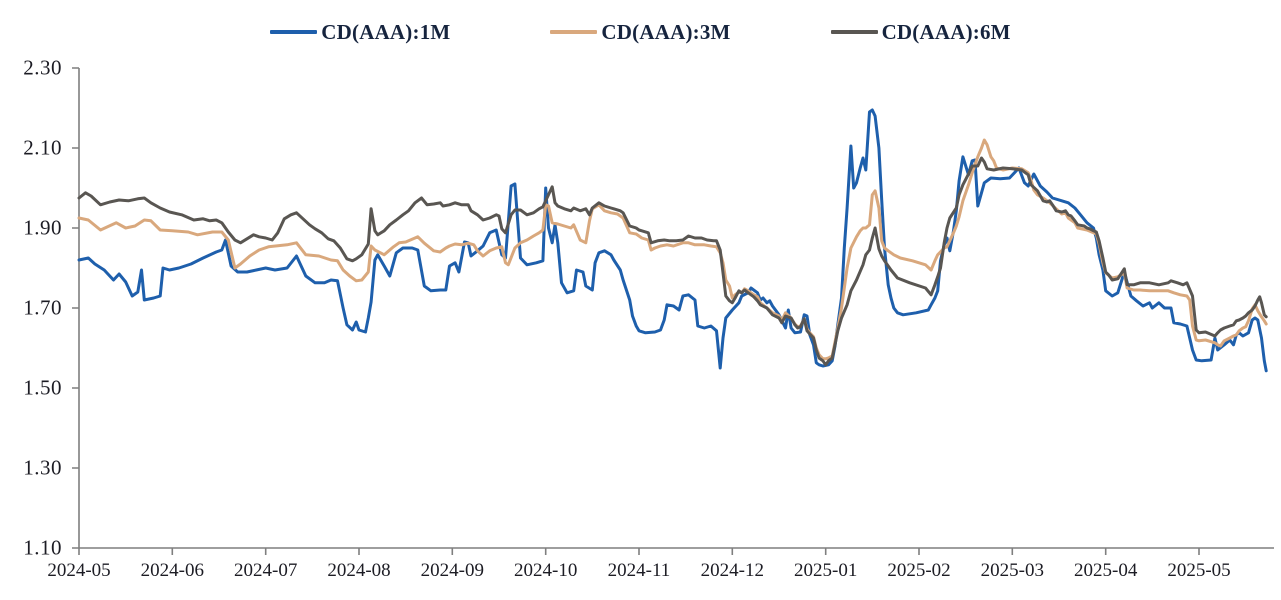 Image resolution: width=1281 pixels, height=600 pixels. What do you see at coordinates (265, 570) in the screenshot?
I see `x-tick-label: 2024-07` at bounding box center [265, 570].